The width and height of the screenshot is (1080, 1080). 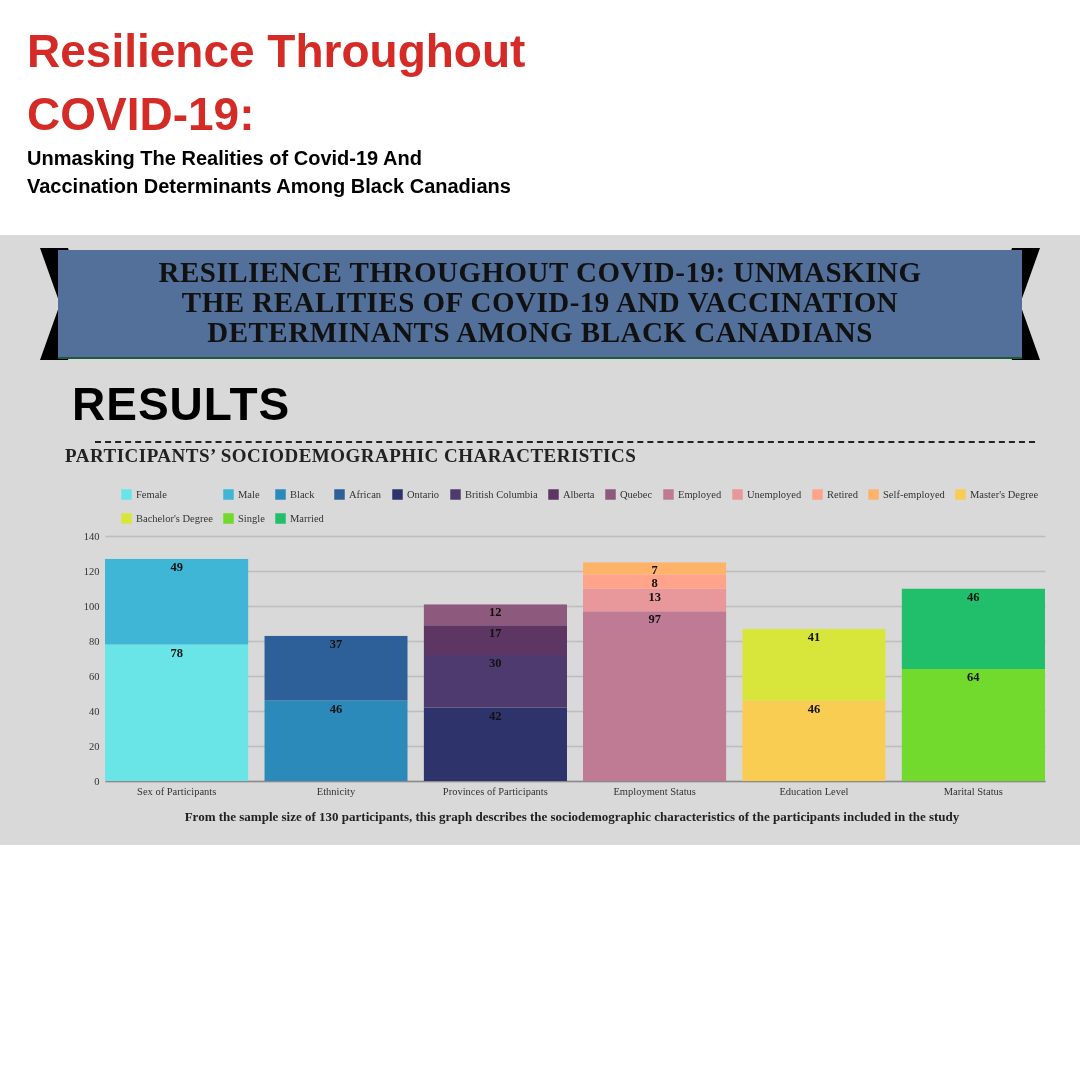 What do you see at coordinates (495, 663) in the screenshot?
I see `data-label: 30` at bounding box center [495, 663].